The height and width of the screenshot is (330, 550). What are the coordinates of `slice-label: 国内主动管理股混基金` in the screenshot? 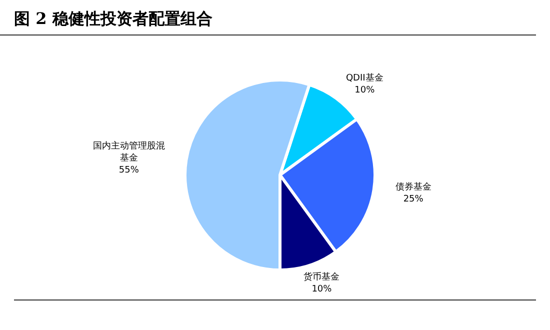 It's located at (128, 152).